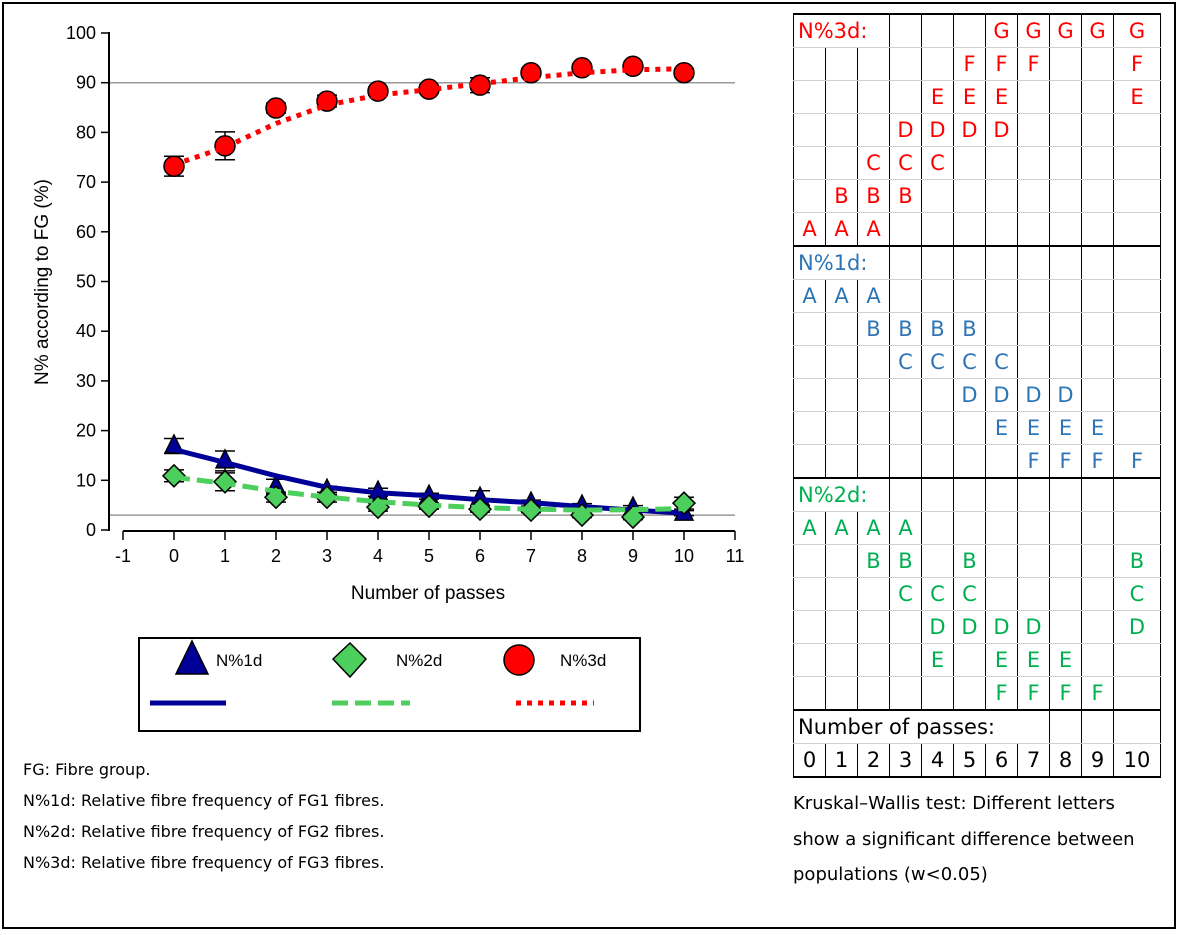  Describe the element at coordinates (86, 83) in the screenshot. I see `y-tick-label: 90` at that location.